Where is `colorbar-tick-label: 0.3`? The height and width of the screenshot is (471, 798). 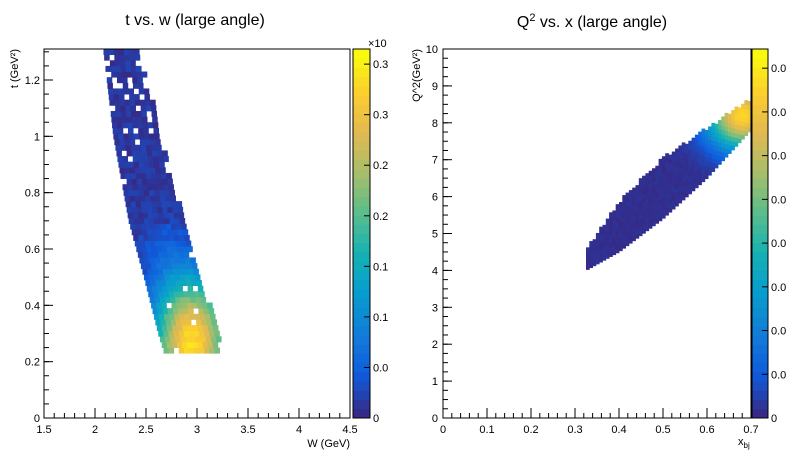 colorbar-tick-label: 0.3 is located at coordinates (380, 65).